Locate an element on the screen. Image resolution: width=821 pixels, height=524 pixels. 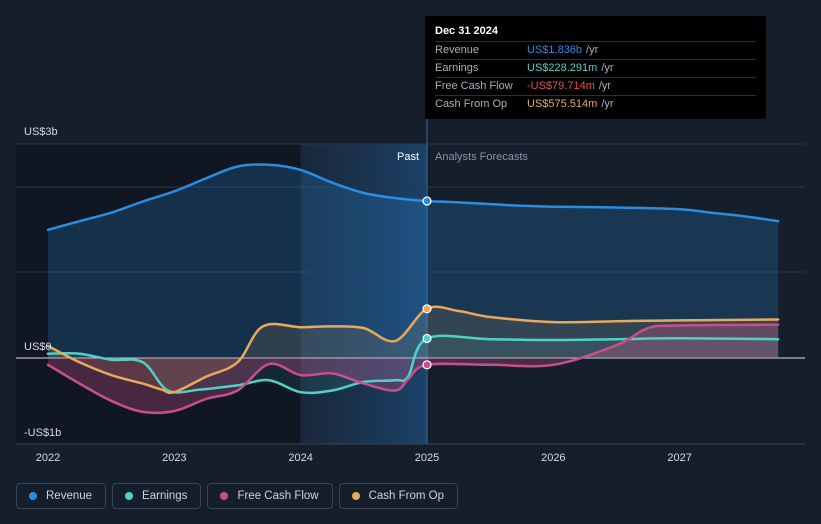
tooltip-row-earnings: Earnings US$228.291m /yr is located at coordinates (595, 68).